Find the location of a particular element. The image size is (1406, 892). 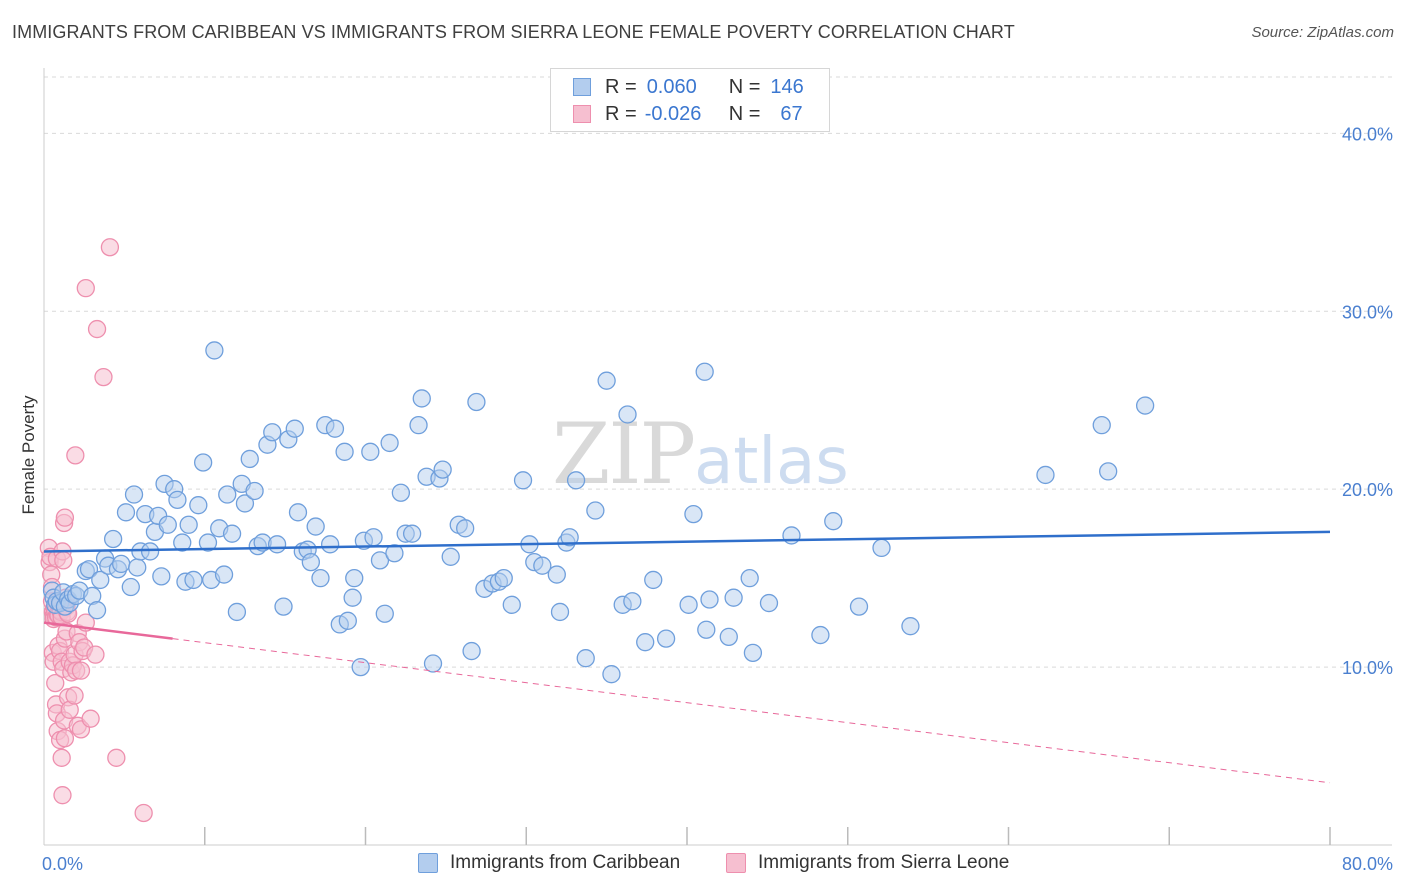

series-label-caribbean: Immigrants from Caribbean is located at coordinates (565, 862).